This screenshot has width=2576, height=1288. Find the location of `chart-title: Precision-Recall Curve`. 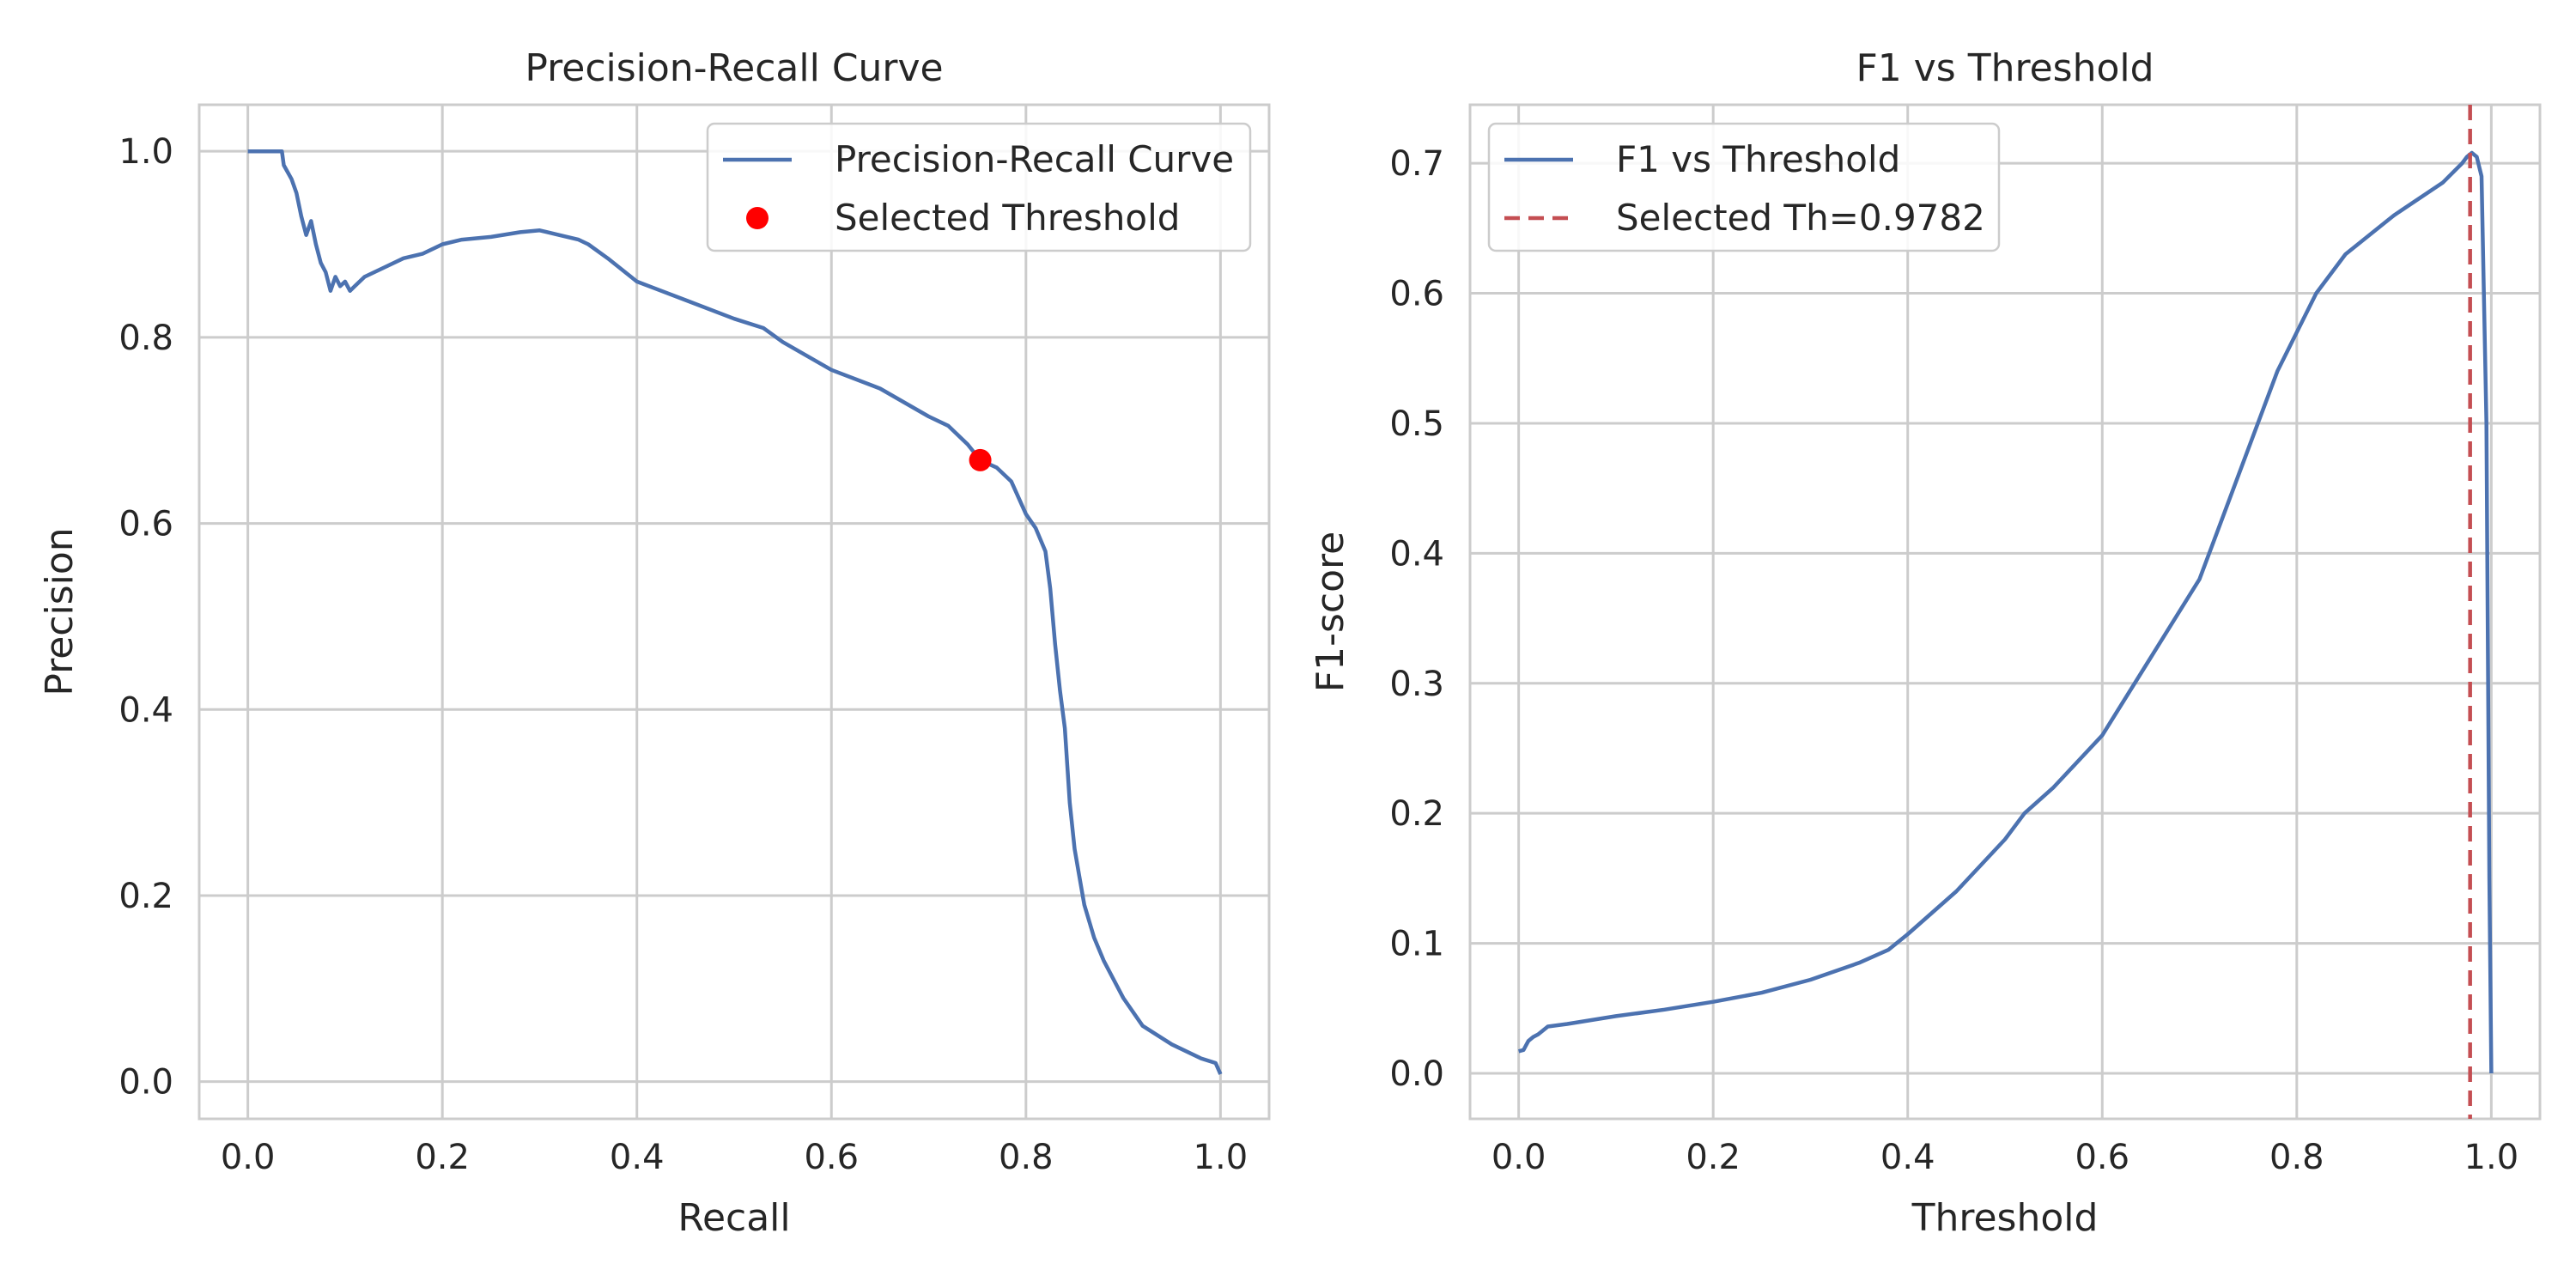

chart-title: Precision-Recall Curve is located at coordinates (734, 68).